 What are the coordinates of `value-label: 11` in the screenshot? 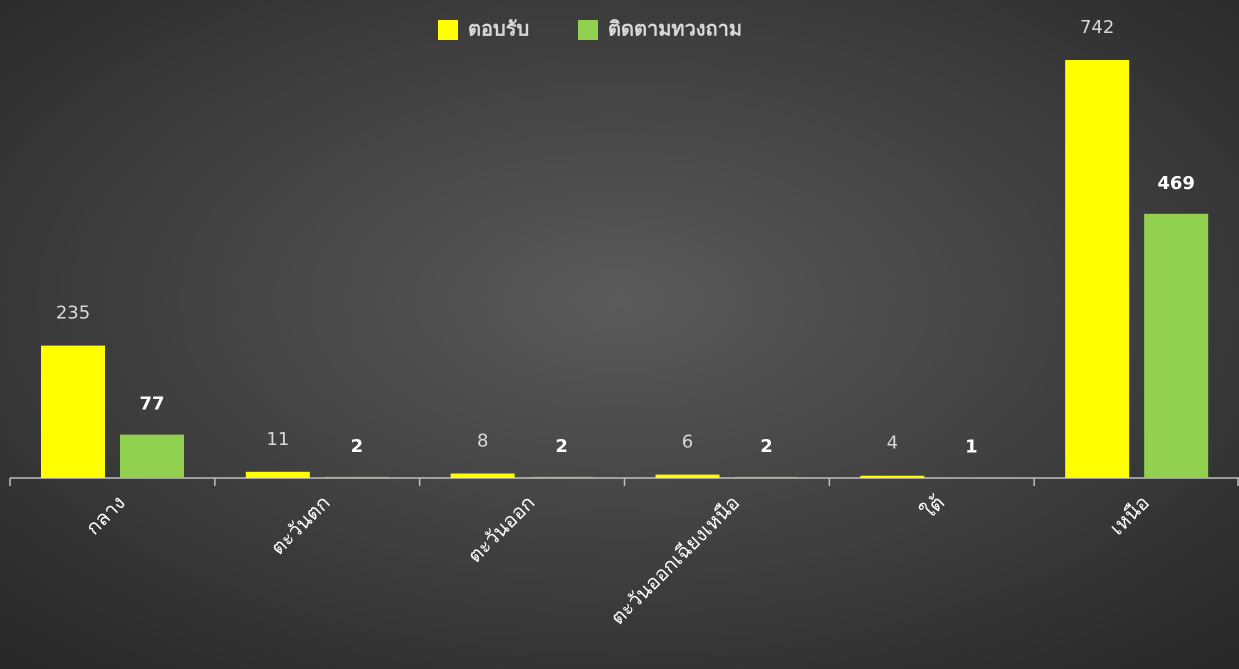 It's located at (277, 439).